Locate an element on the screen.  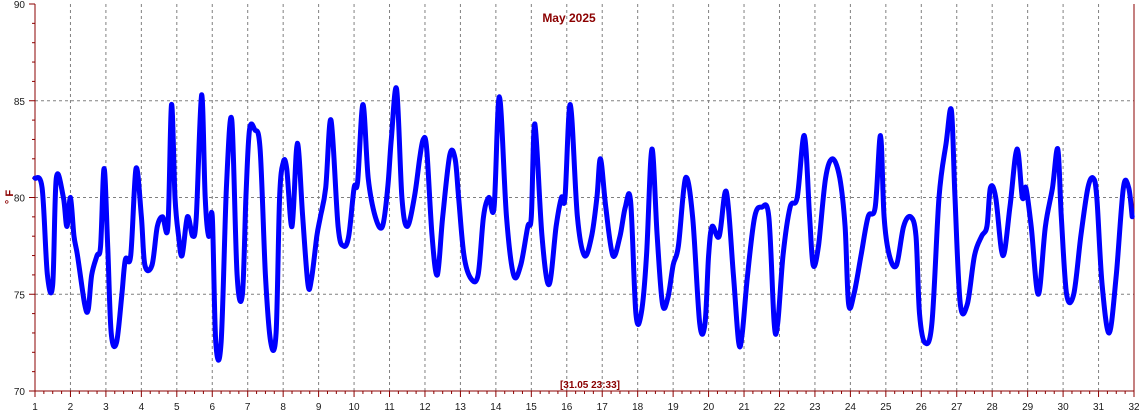
y-tick-label: 90 is located at coordinates (20, 5).